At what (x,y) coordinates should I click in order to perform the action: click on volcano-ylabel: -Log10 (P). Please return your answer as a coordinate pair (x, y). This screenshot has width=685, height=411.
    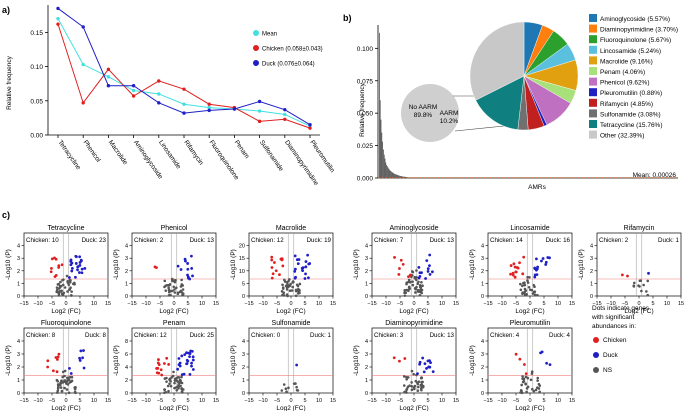
    Looking at the image, I should click on (472, 360).